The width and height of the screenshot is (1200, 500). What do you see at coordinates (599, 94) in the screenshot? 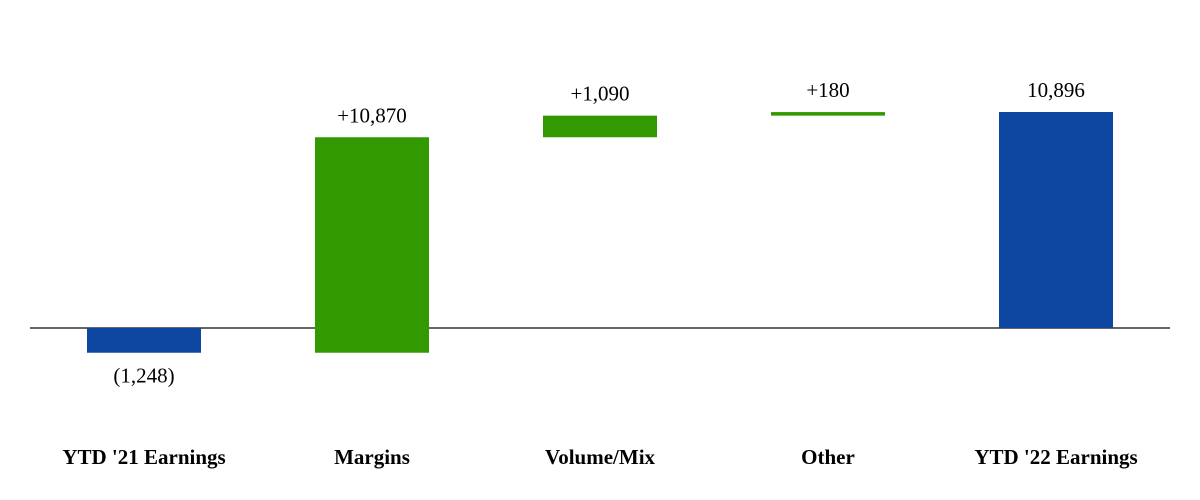
I see `value-label: +1,090` at bounding box center [599, 94].